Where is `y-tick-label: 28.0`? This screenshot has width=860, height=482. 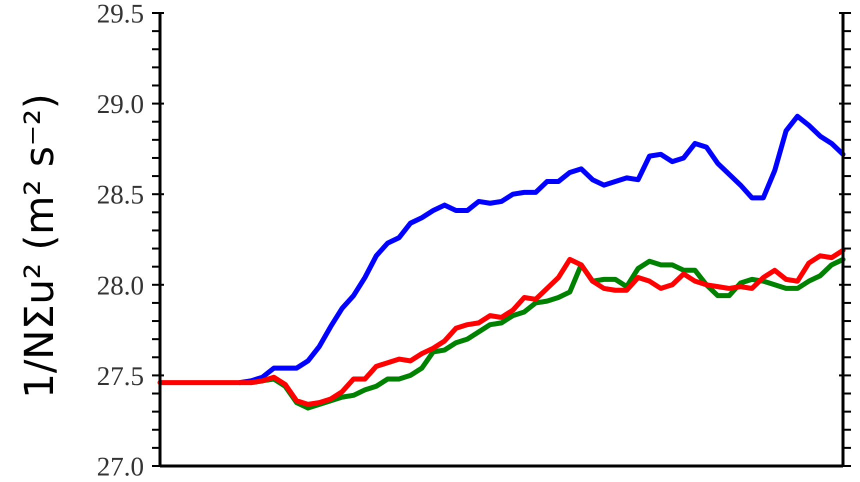 y-tick-label: 28.0 is located at coordinates (120, 285).